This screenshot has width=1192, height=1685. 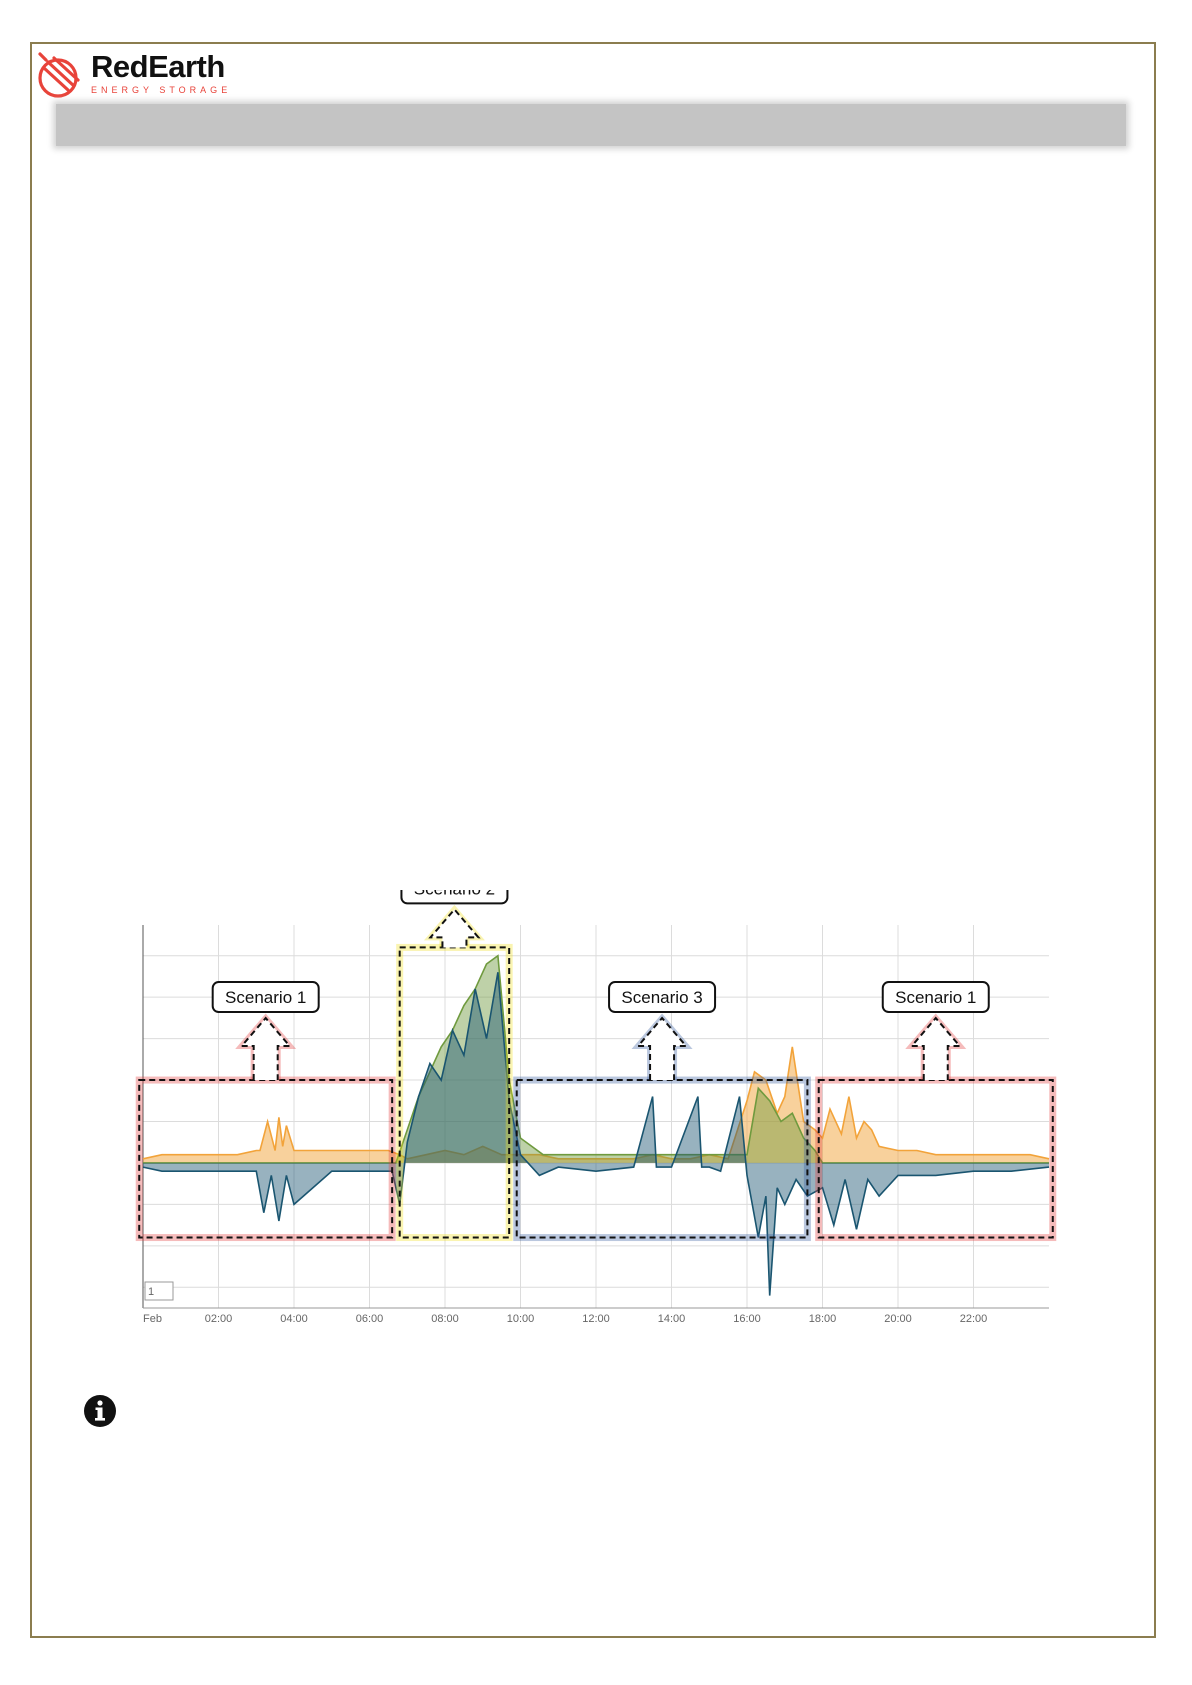 What do you see at coordinates (596, 1319) in the screenshot?
I see `x-tick-label: 12:00` at bounding box center [596, 1319].